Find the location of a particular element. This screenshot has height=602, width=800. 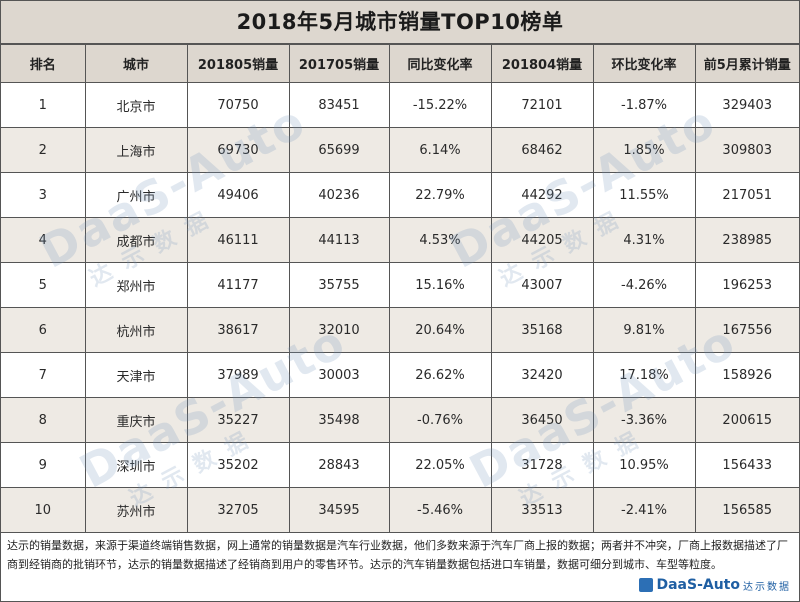

table-cell: -5.46% is located at coordinates (440, 510).